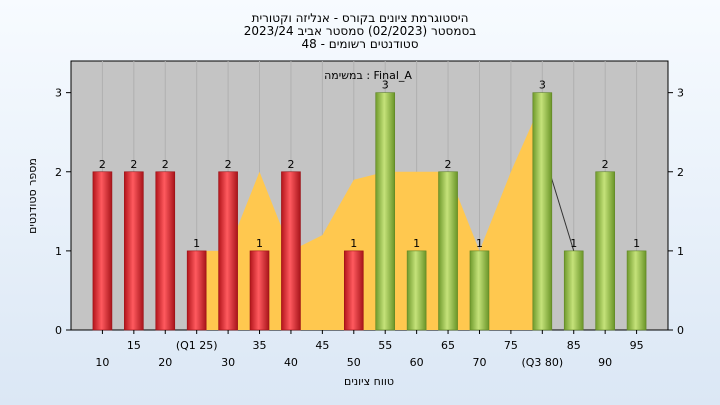  I want to click on y-tick-label: 1, so click(58, 251).